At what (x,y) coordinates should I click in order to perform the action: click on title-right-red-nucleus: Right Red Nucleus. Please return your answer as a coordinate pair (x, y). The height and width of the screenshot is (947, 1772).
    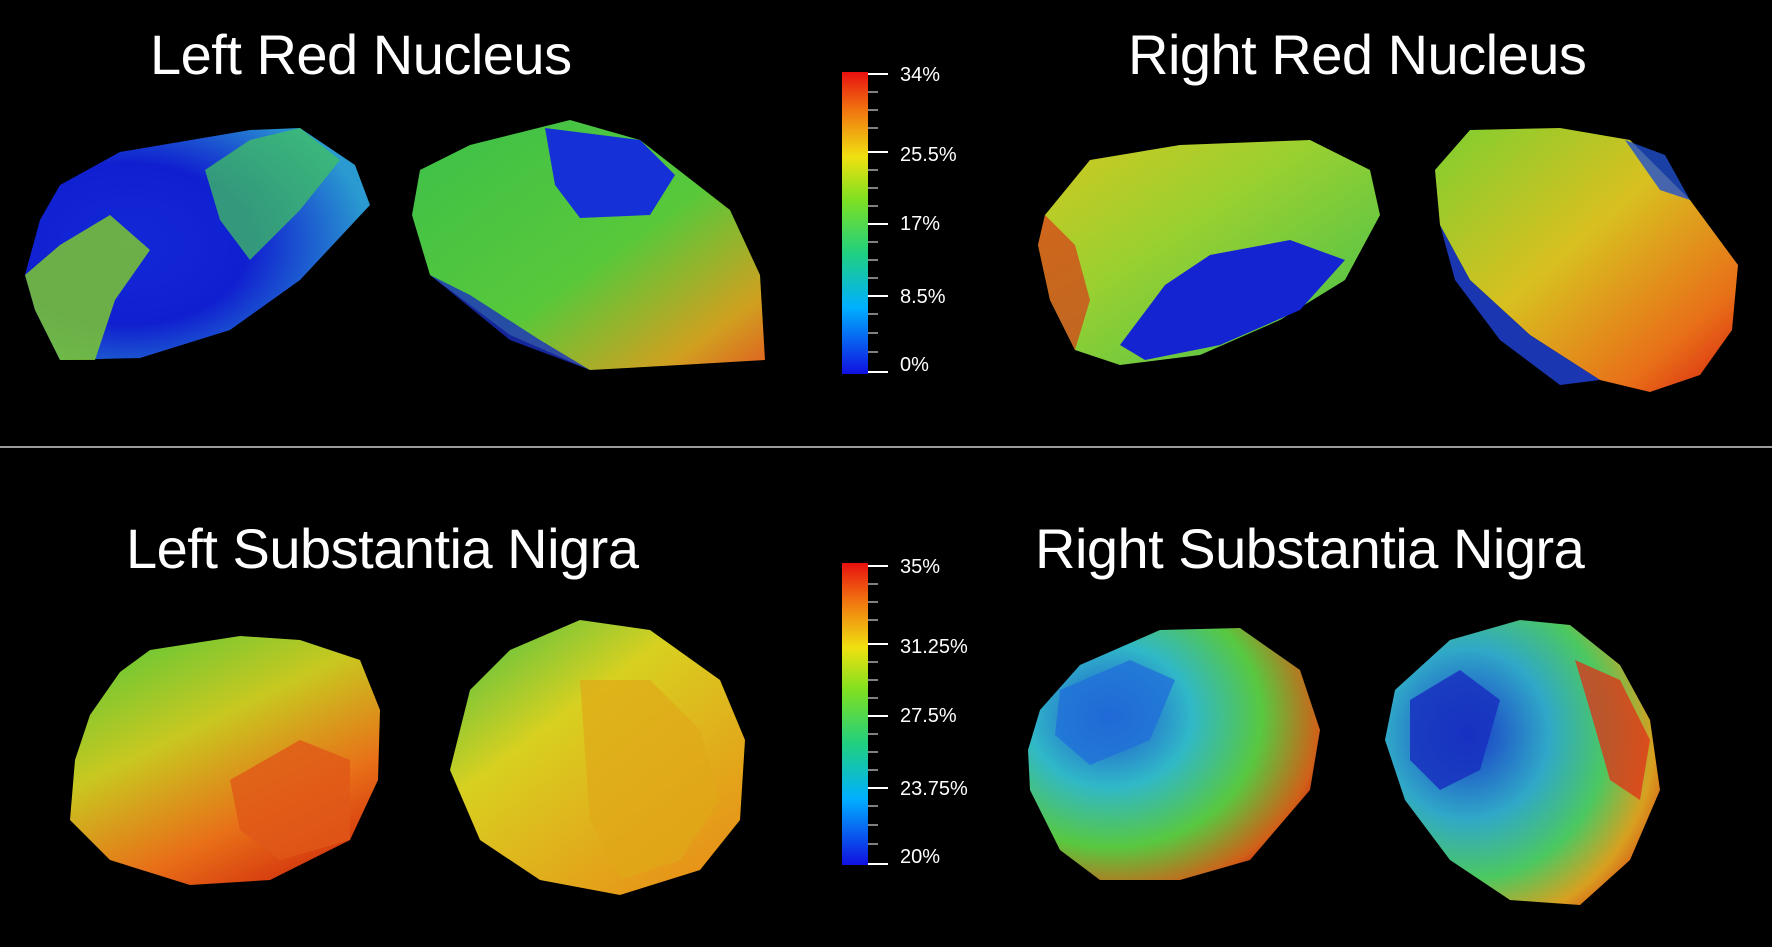
    Looking at the image, I should click on (1357, 54).